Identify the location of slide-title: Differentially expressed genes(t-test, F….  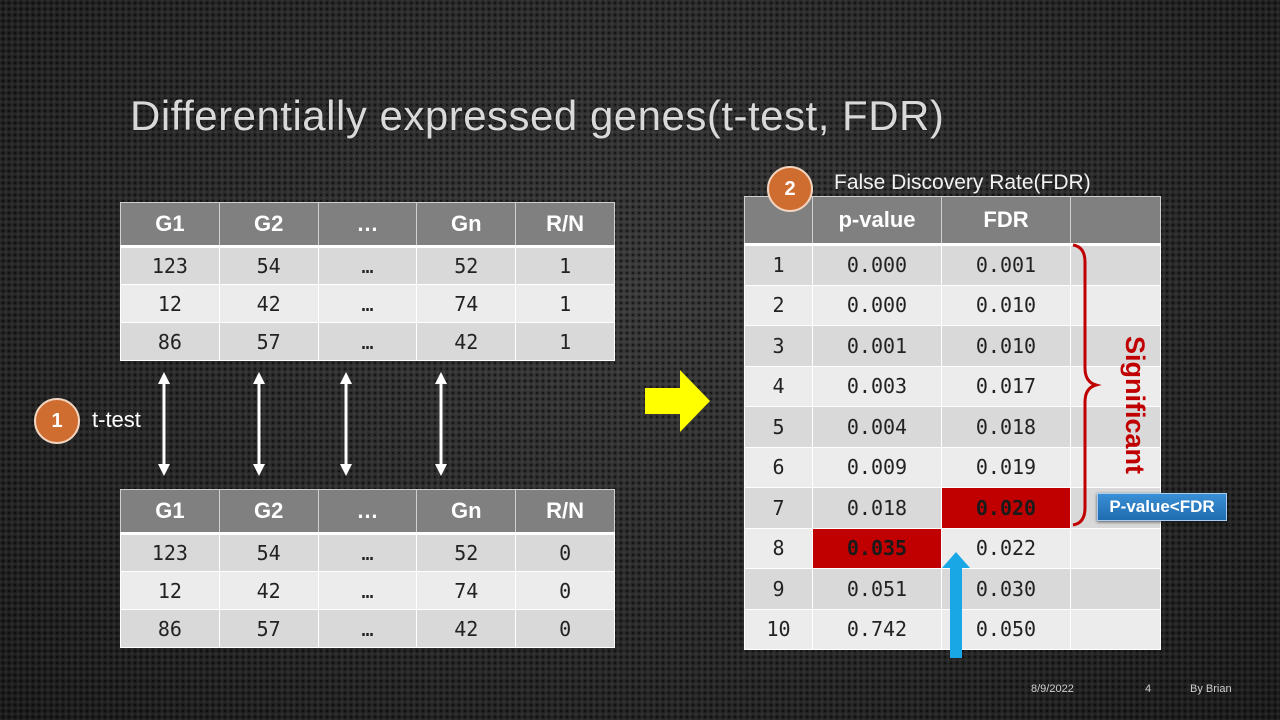
(537, 115).